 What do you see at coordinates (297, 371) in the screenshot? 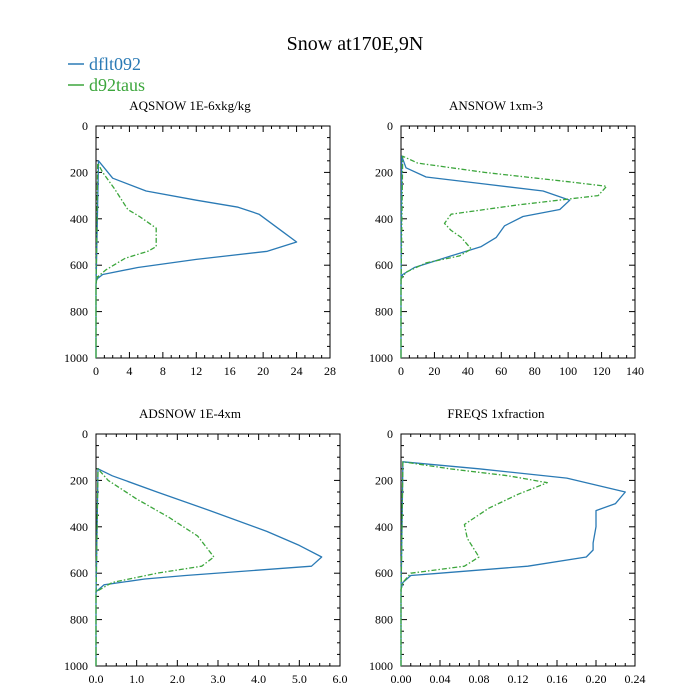
I see `x-tick-label: 24` at bounding box center [297, 371].